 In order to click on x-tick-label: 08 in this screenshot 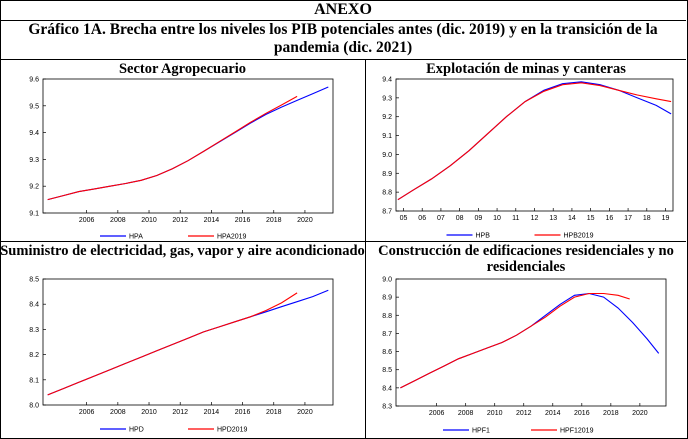, I will do `click(460, 218)`.